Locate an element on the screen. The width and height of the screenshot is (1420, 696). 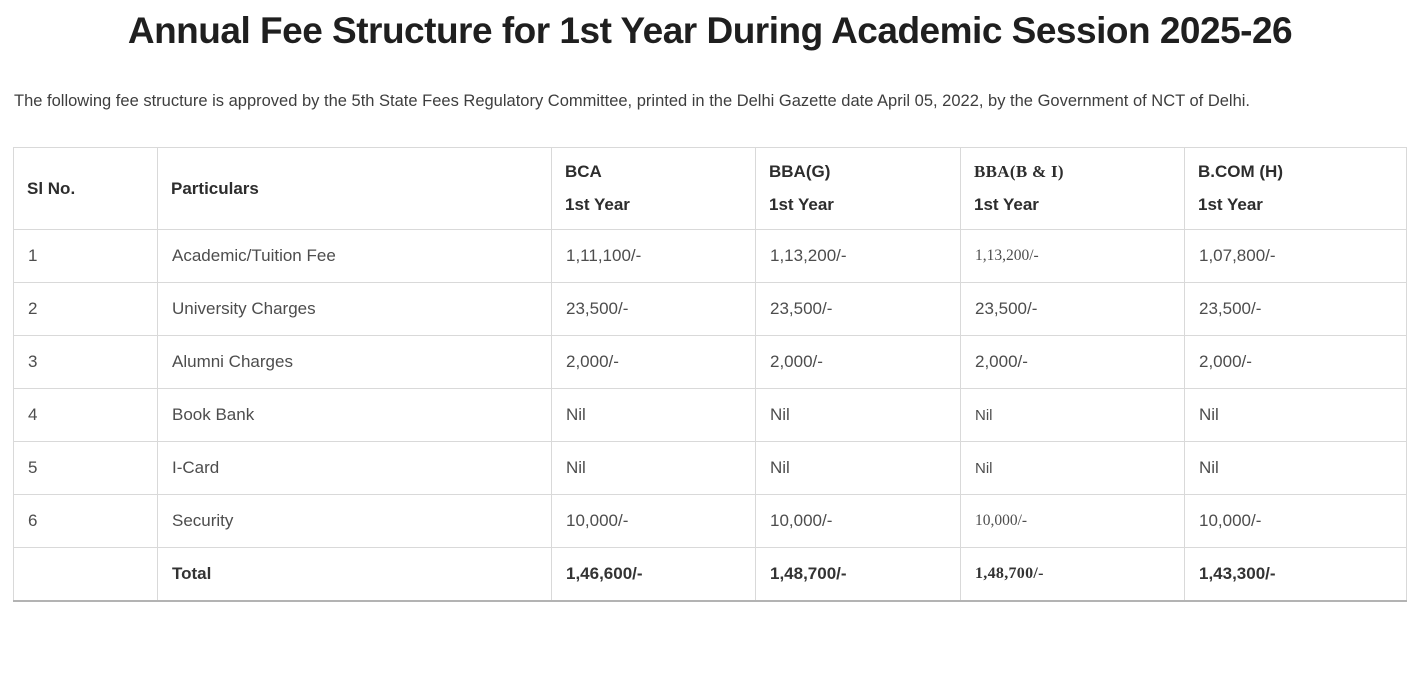
cell-particulars: Book Bank is located at coordinates (354, 415).